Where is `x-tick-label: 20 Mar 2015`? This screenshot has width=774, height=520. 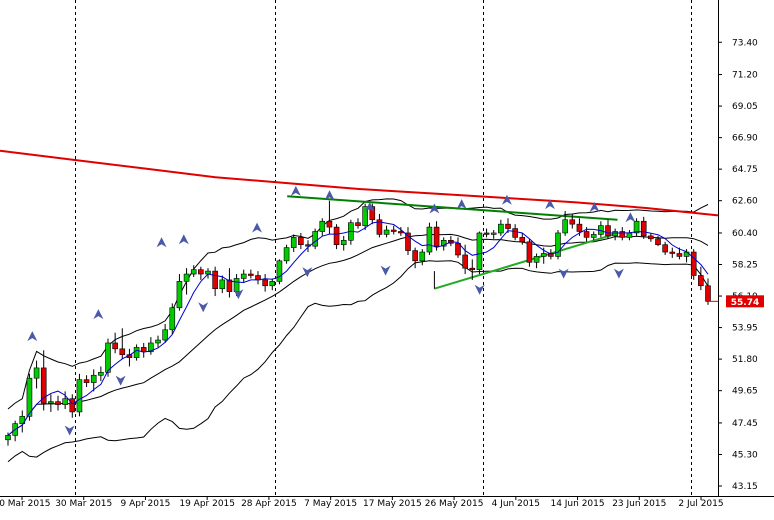 x-tick-label: 20 Mar 2015 is located at coordinates (25, 504).